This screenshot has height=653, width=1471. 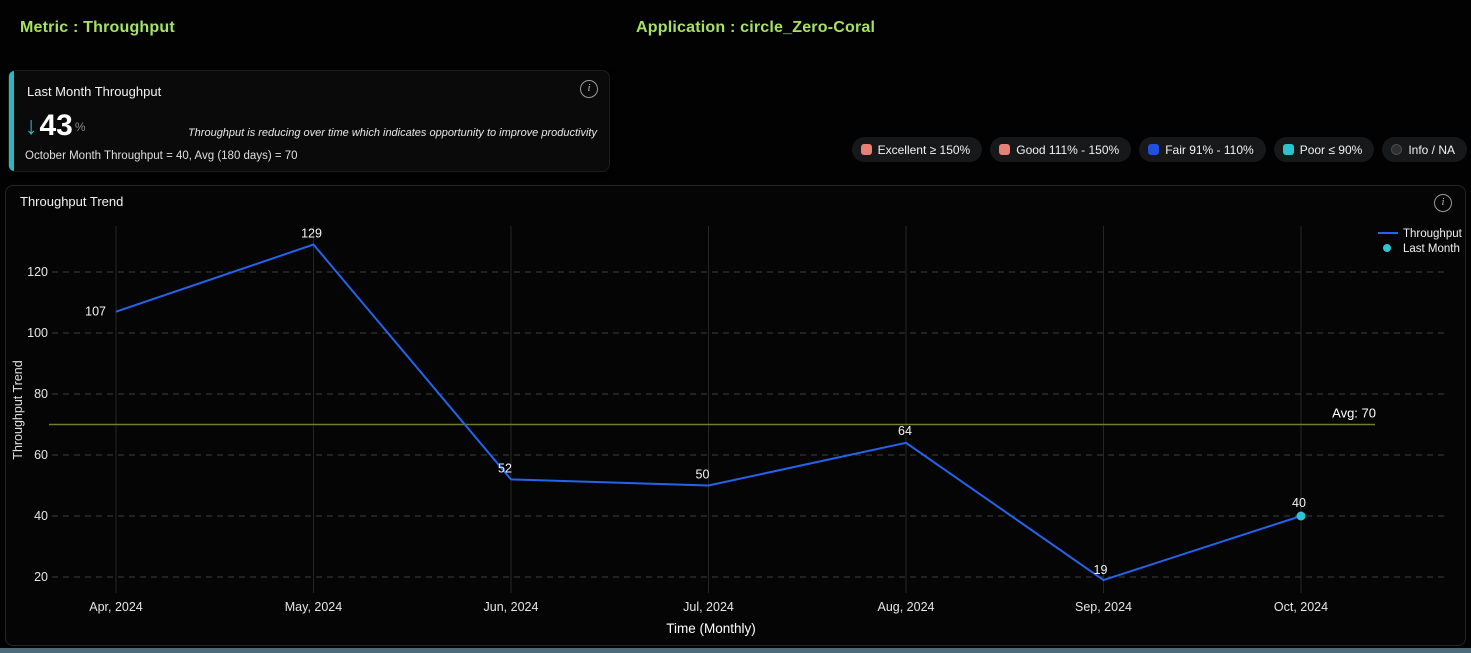 I want to click on card-accent-bar, so click(x=11, y=121).